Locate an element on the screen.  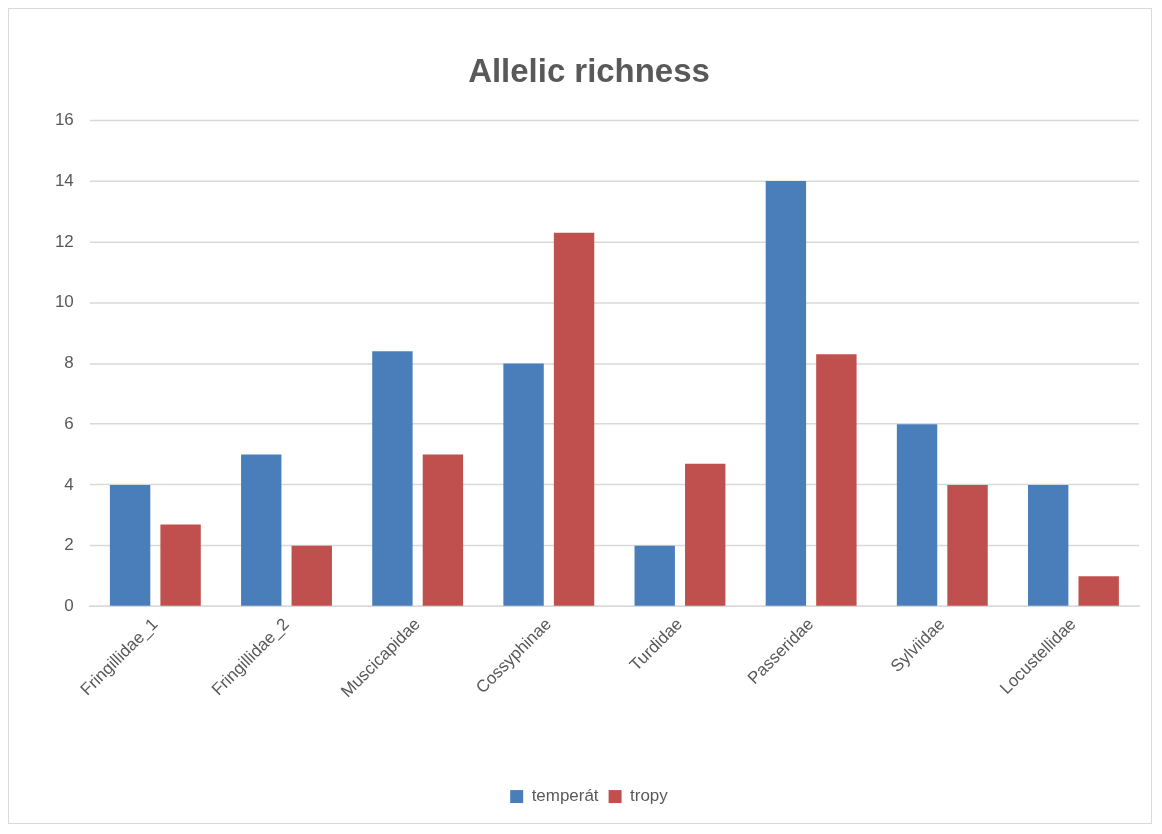
y-tick-label: 10 is located at coordinates (64, 302).